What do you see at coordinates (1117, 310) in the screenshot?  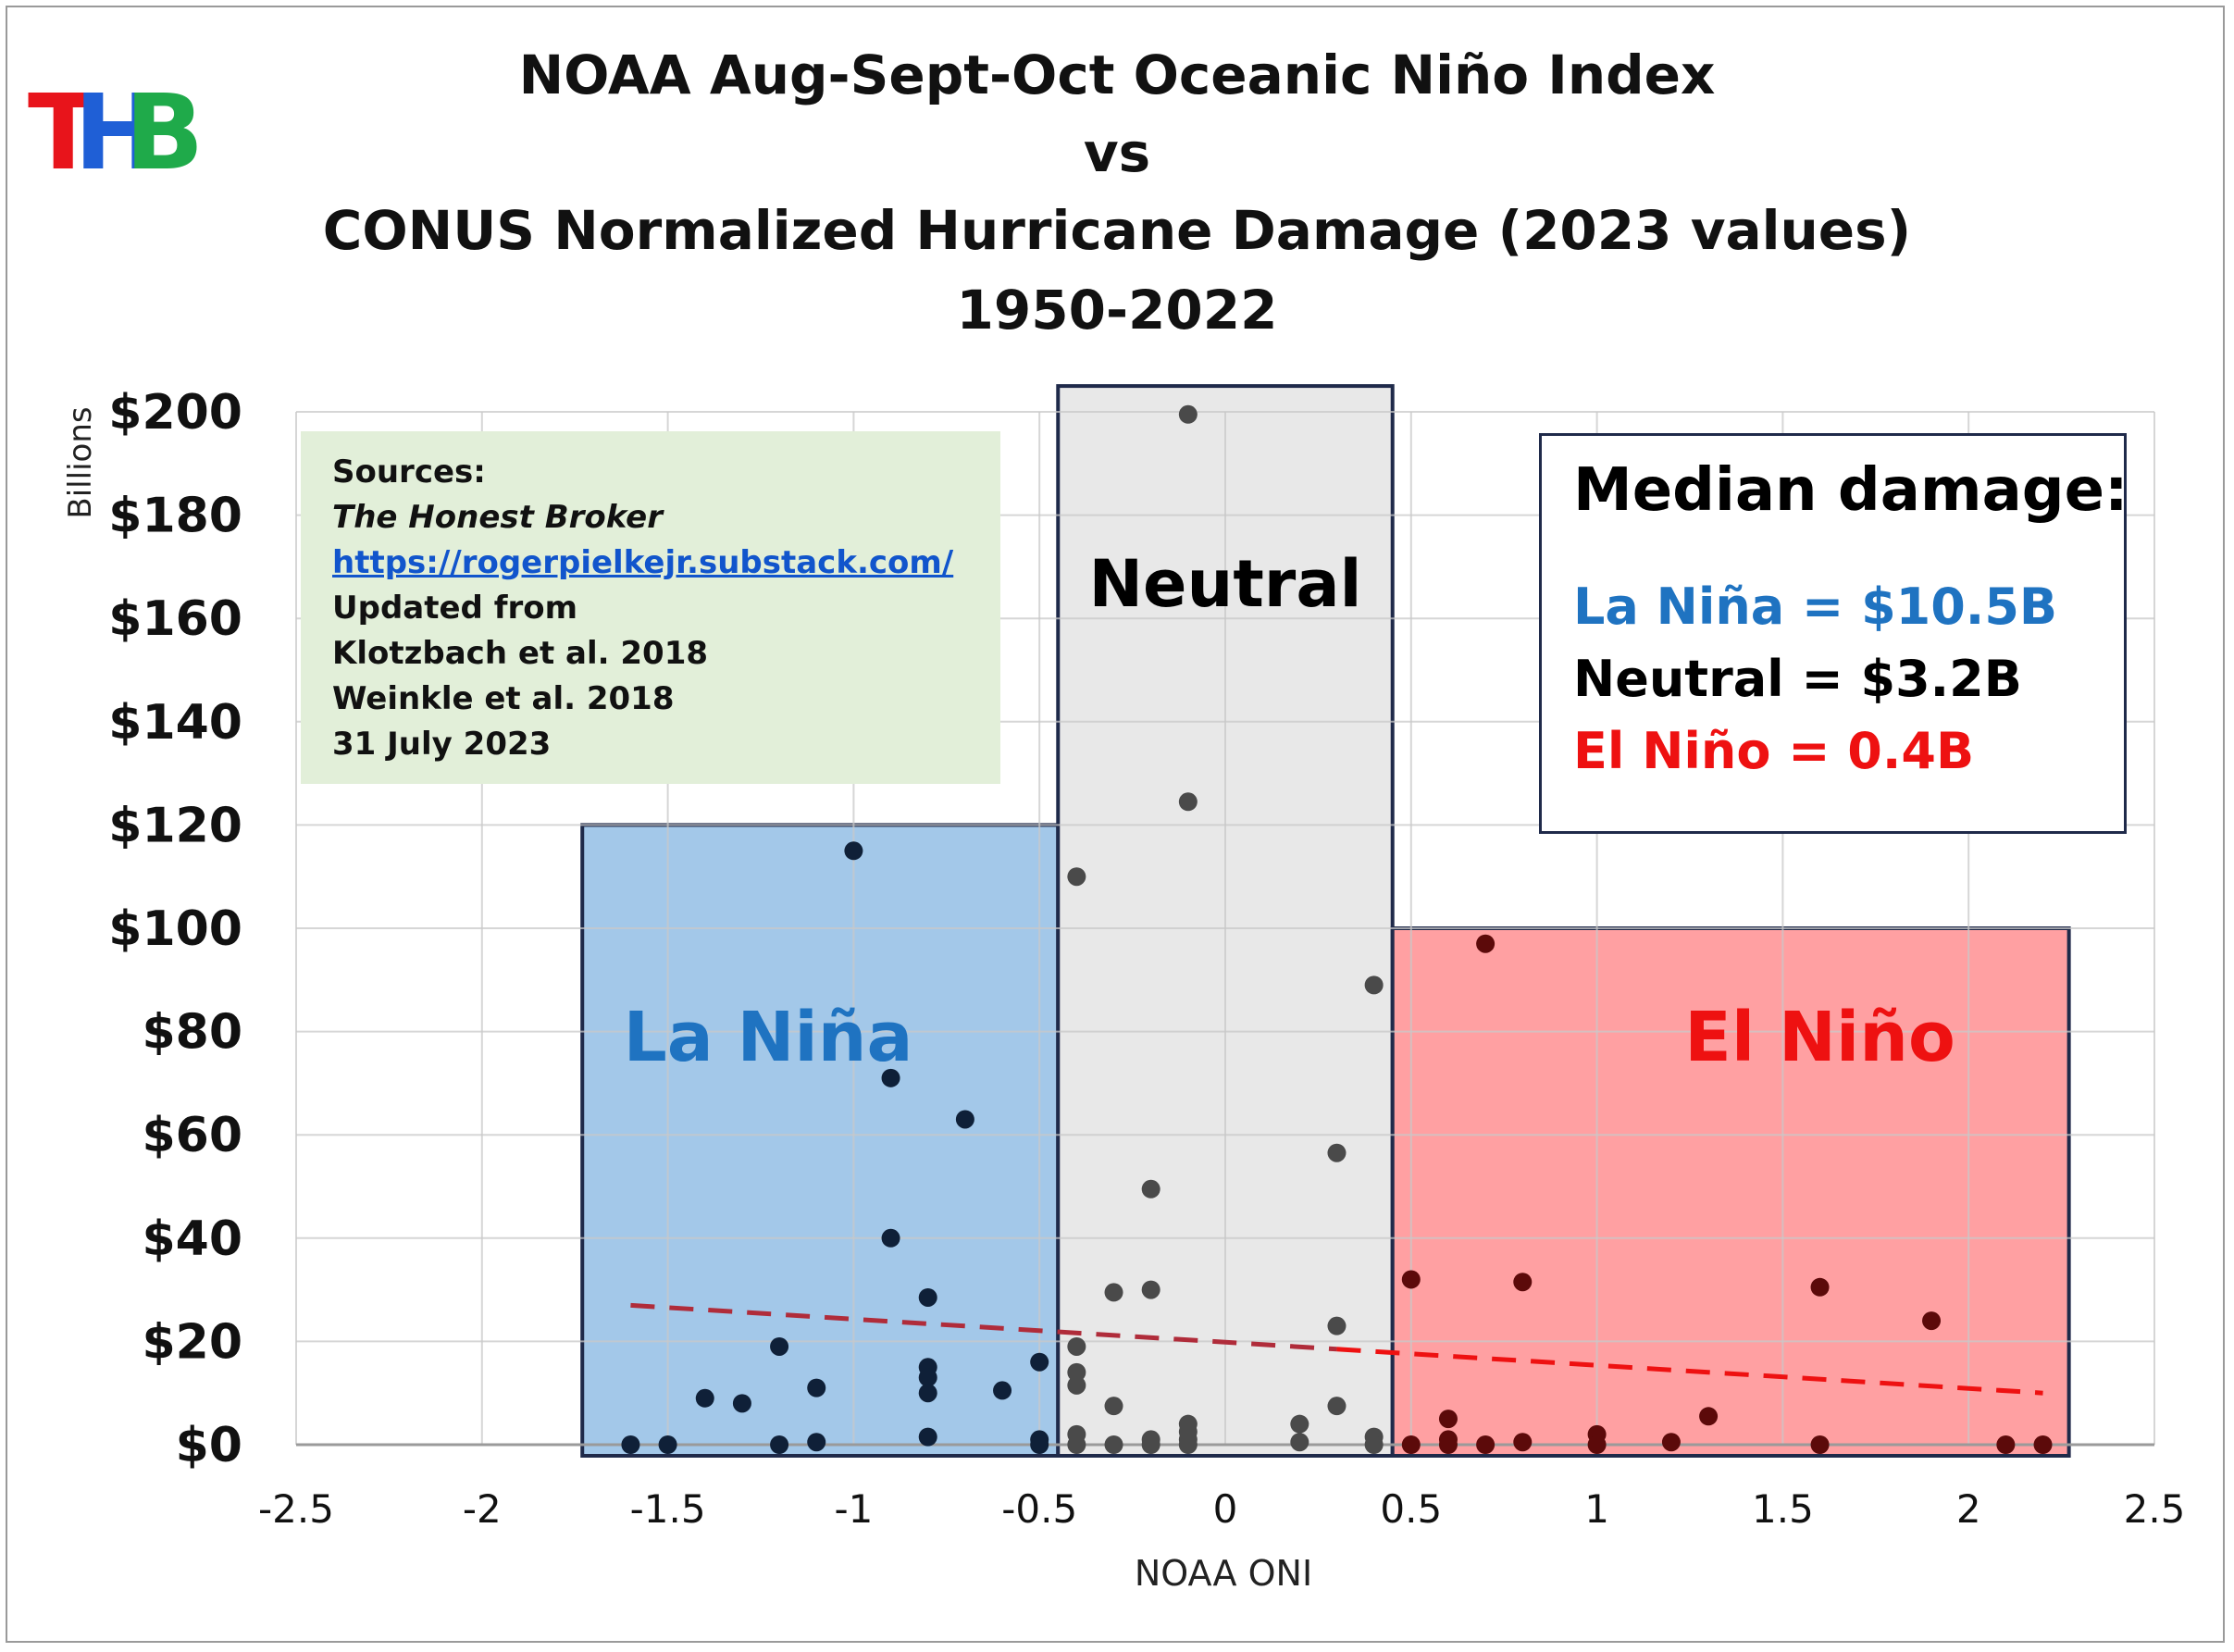 I see `chart-period: 1950-2022` at bounding box center [1117, 310].